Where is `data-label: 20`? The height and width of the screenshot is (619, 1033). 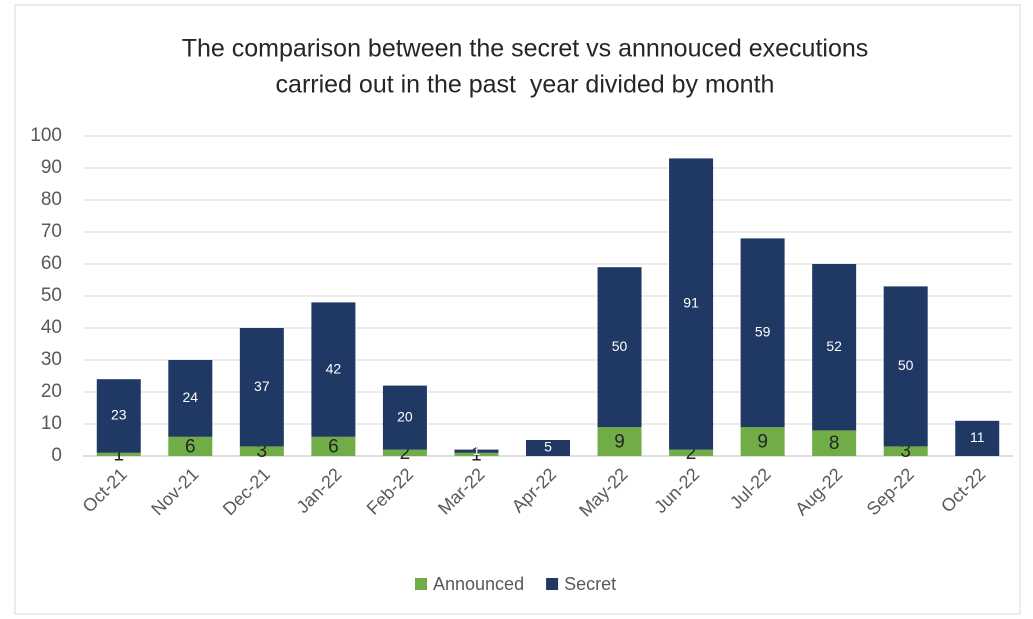
data-label: 20 is located at coordinates (405, 416).